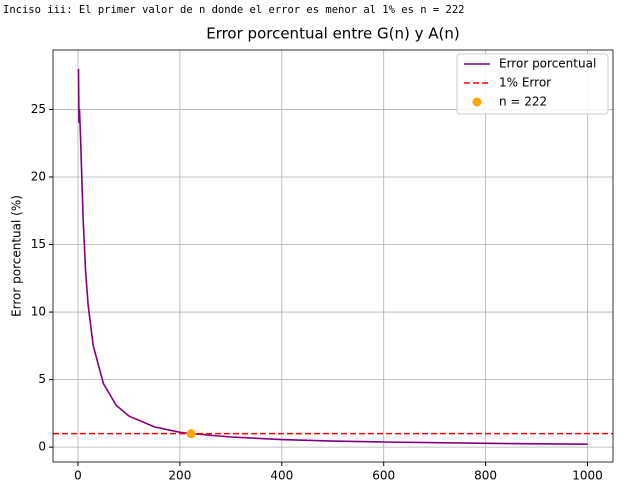  Describe the element at coordinates (78, 476) in the screenshot. I see `x-tick-label: 0` at that location.